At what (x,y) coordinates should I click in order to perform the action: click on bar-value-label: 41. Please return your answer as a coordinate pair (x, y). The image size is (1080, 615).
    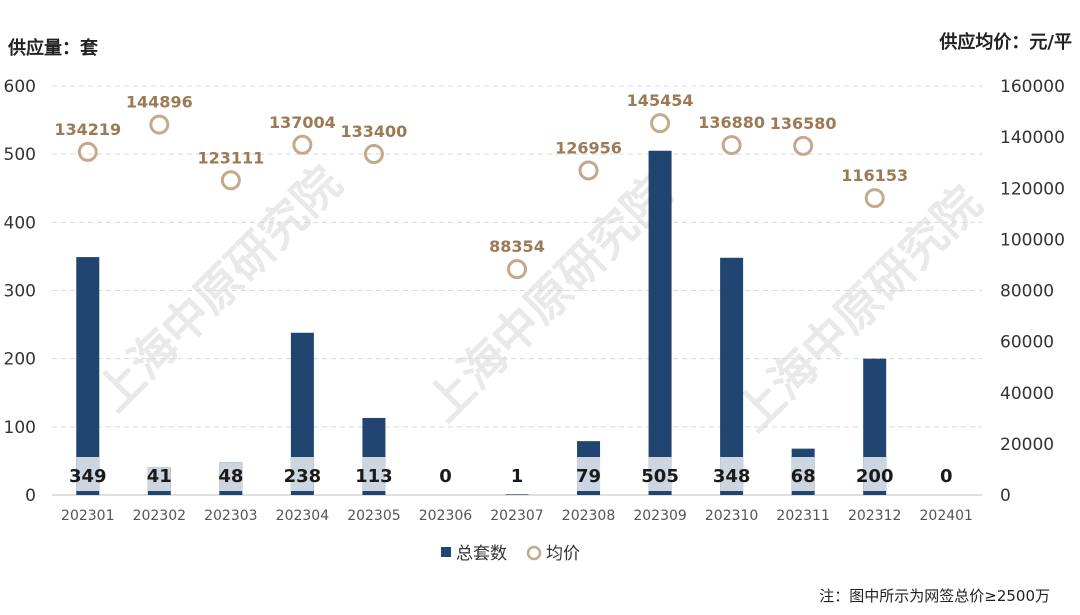
    Looking at the image, I should click on (159, 476).